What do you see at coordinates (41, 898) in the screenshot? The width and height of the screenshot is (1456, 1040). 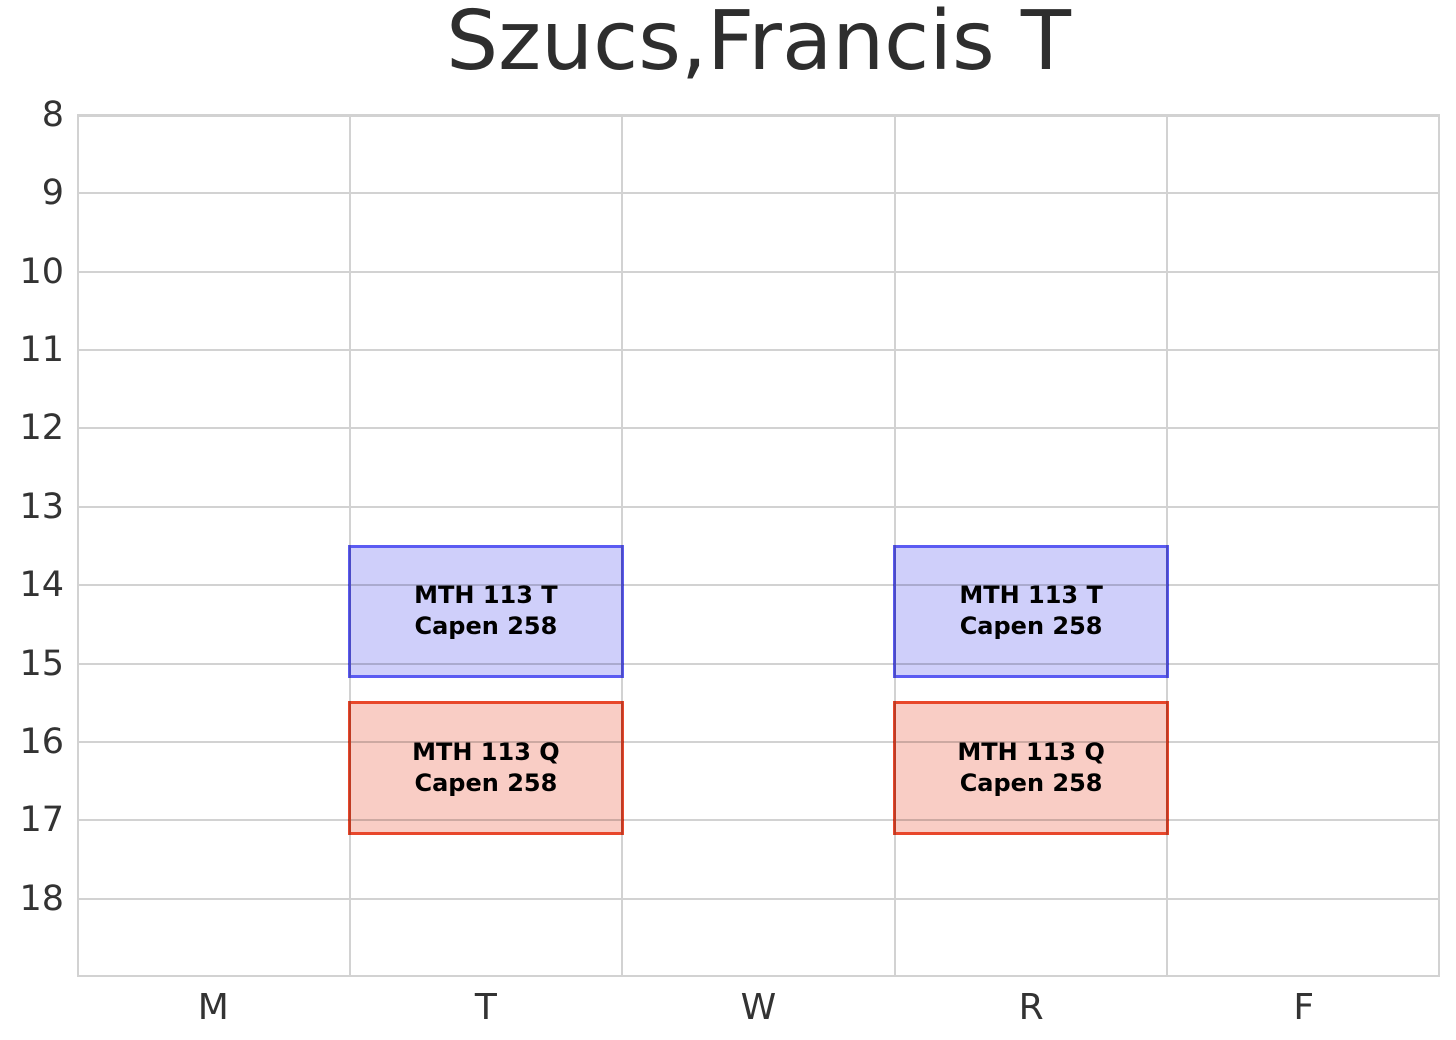 I see `y-tick-label: 18` at bounding box center [41, 898].